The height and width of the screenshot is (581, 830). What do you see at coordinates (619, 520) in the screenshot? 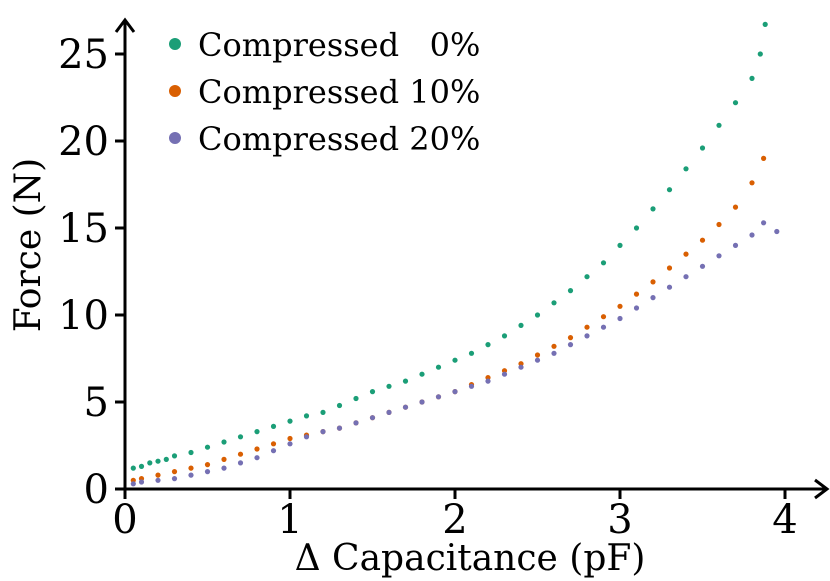
I see `x-tick-label-3: 3` at bounding box center [619, 520].